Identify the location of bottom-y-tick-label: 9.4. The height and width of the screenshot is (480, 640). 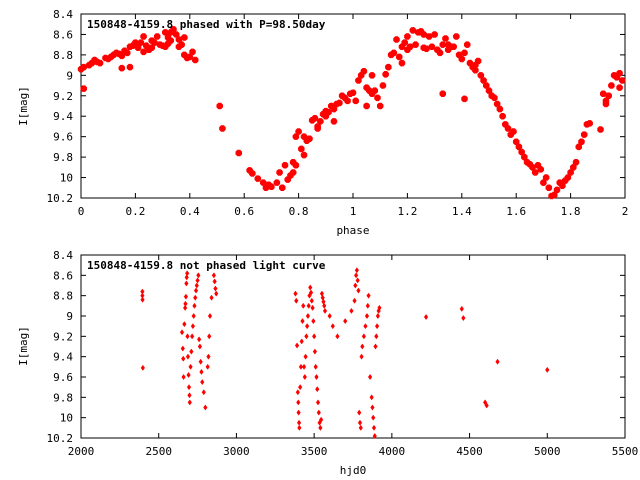
(63, 357).